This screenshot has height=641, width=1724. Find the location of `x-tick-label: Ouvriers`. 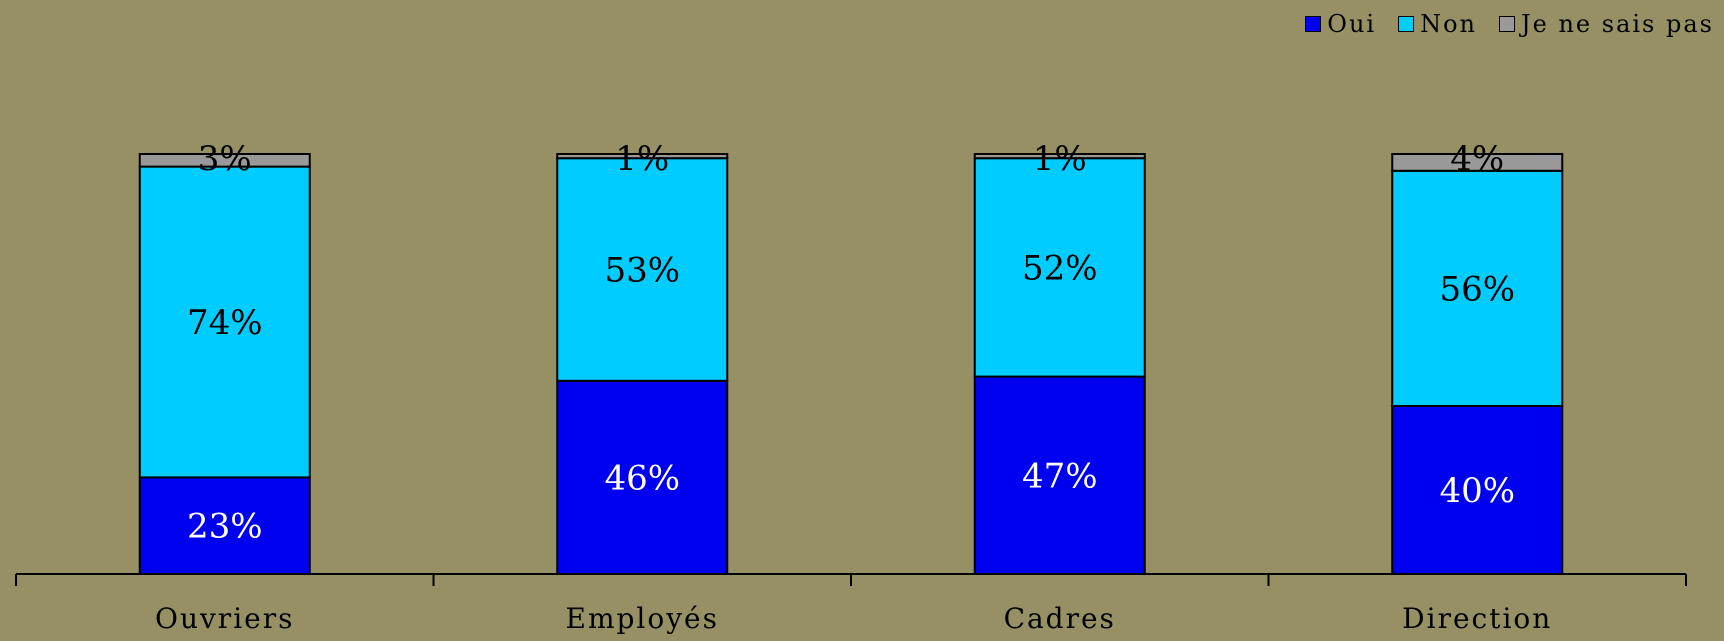

x-tick-label: Ouvriers is located at coordinates (224, 618).